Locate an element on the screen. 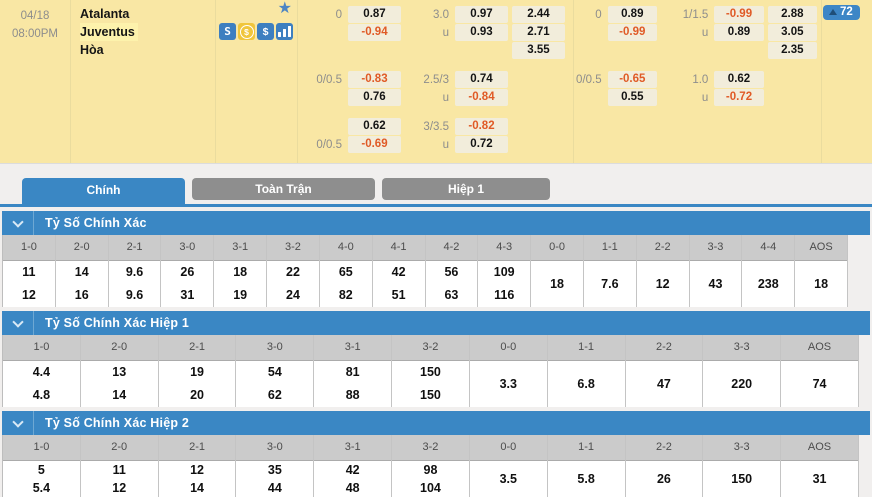  score-column: 1-0 11 12 is located at coordinates (29, 271).